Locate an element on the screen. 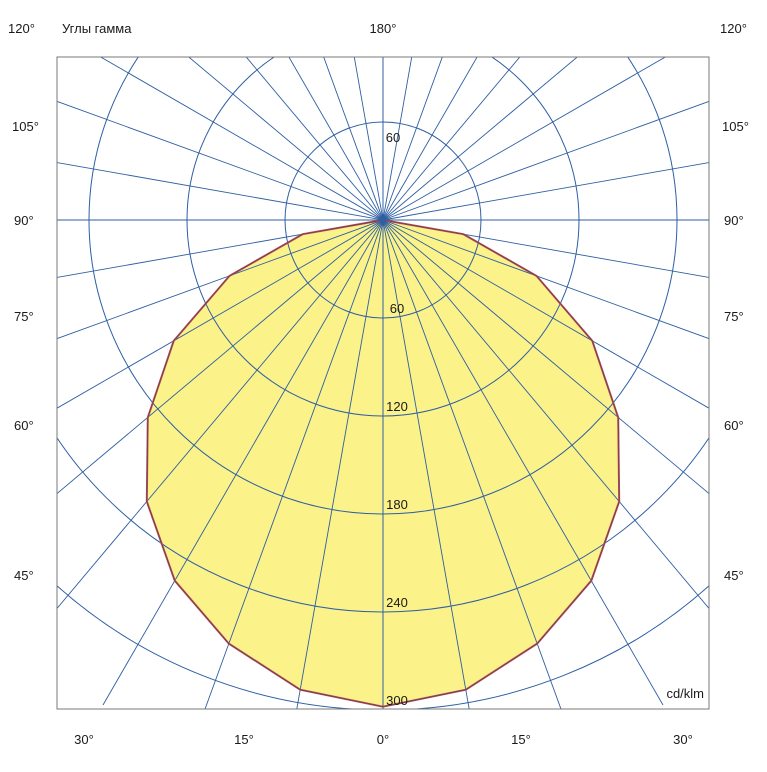 This screenshot has width=767, height=772. grid-spoke-140-left is located at coordinates (314, 139).